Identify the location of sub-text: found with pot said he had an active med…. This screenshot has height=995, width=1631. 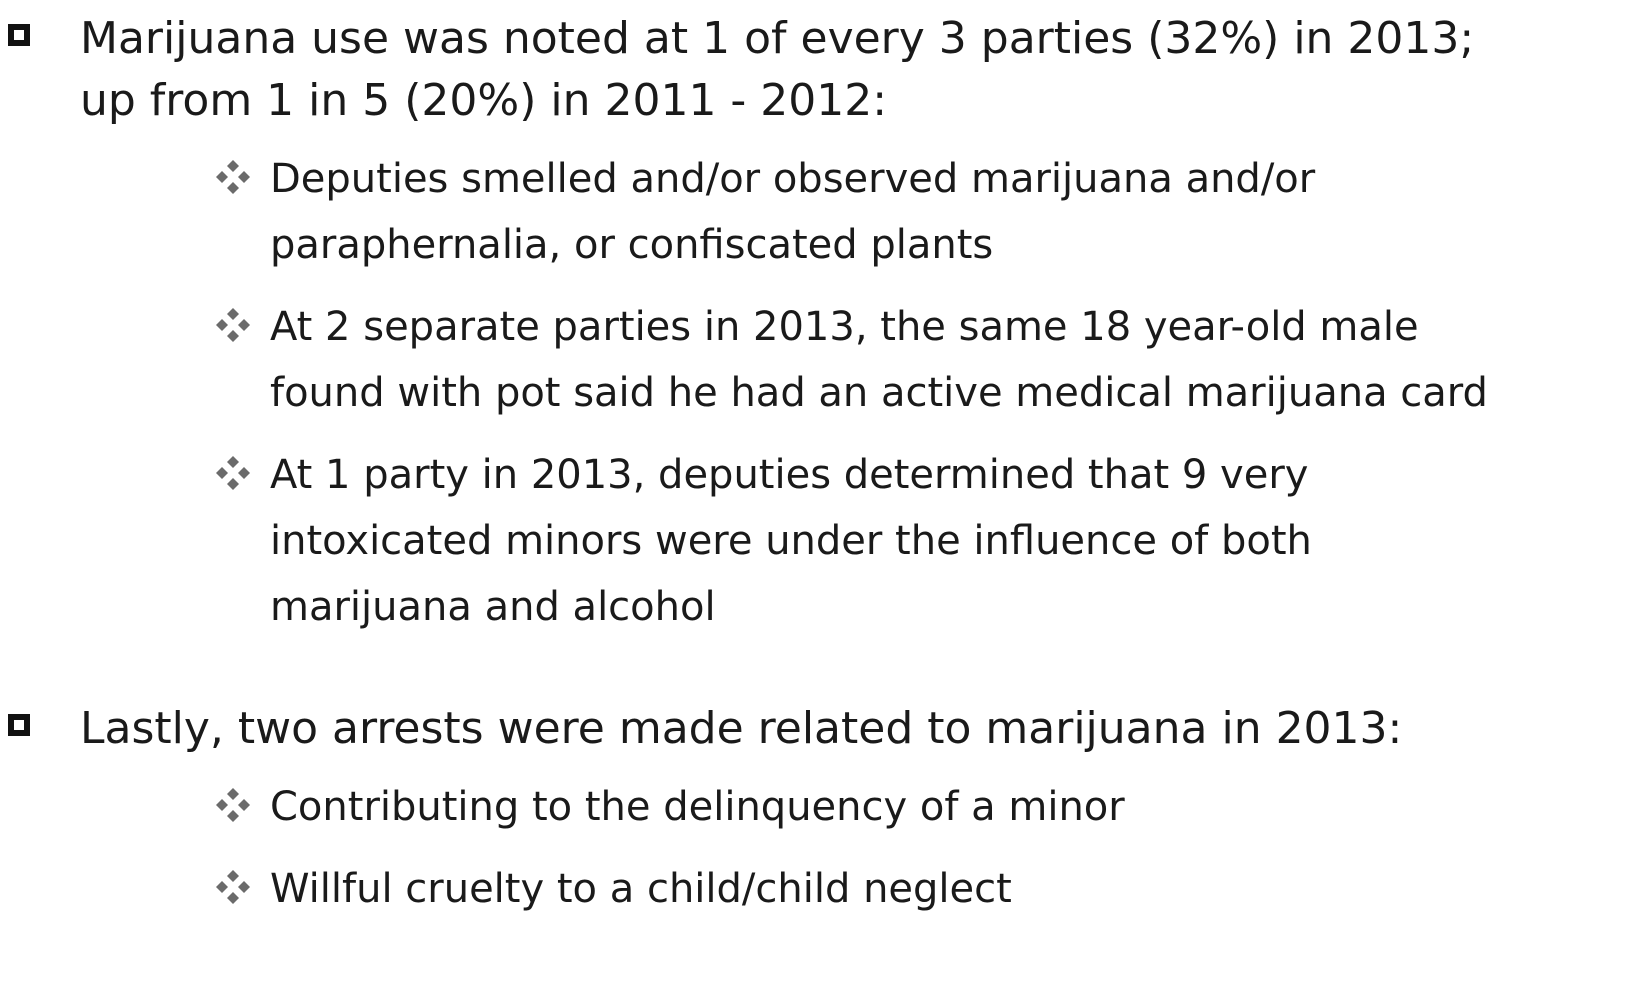
(879, 393).